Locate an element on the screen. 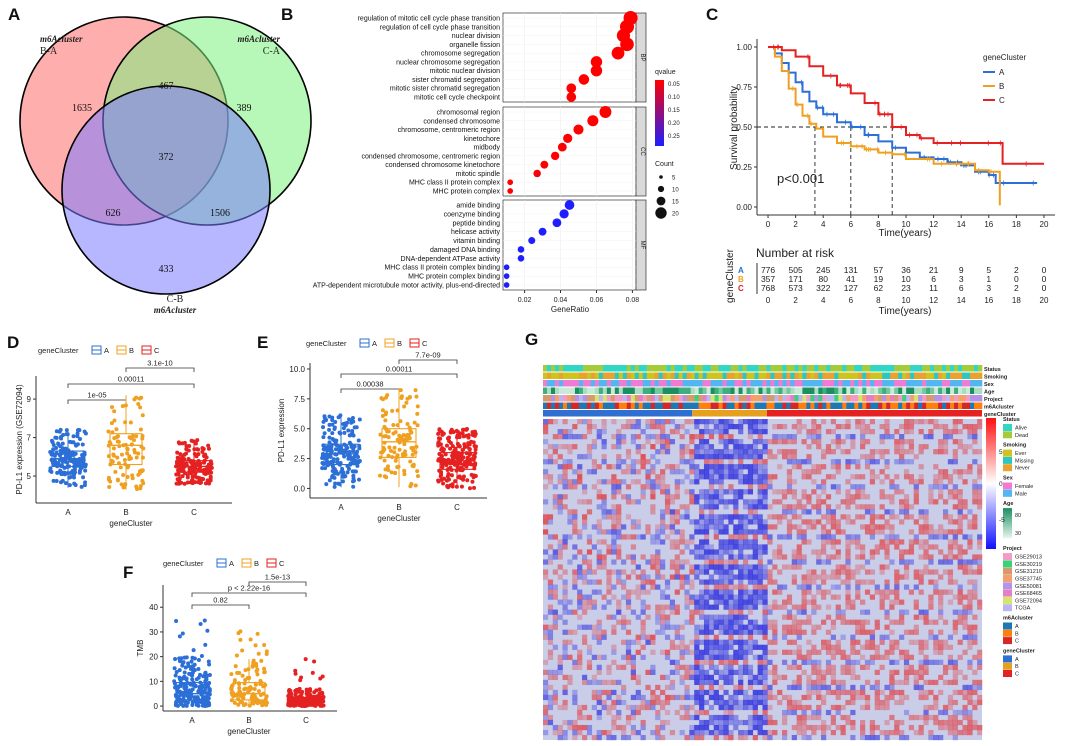 Image resolution: width=1065 pixels, height=746 pixels. significance-bracket is located at coordinates (428, 361).